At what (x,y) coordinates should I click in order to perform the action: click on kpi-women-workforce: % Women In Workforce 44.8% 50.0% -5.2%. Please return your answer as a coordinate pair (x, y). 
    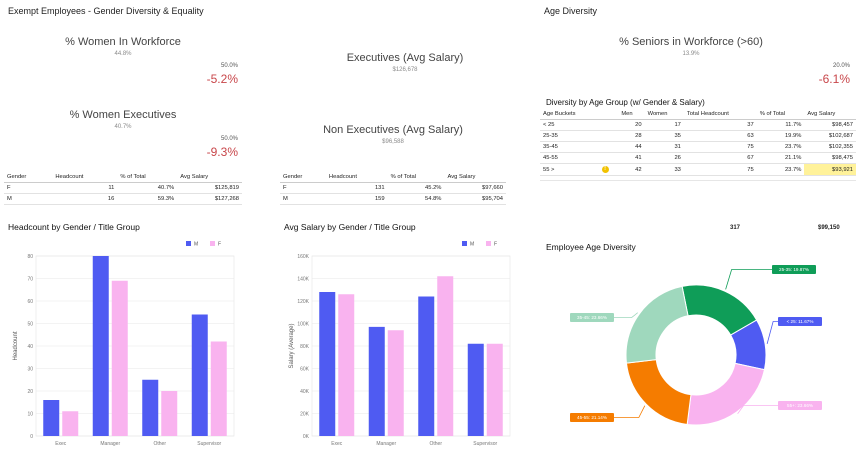
    Looking at the image, I should click on (123, 61).